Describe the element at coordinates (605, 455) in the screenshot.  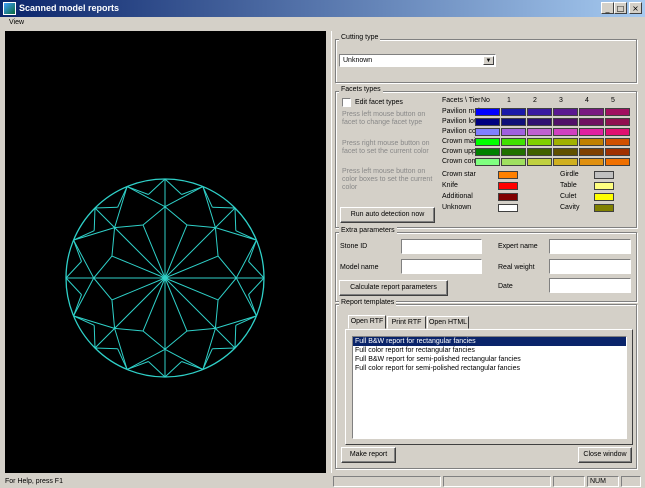
I see `close-window-button: Close window` at that location.